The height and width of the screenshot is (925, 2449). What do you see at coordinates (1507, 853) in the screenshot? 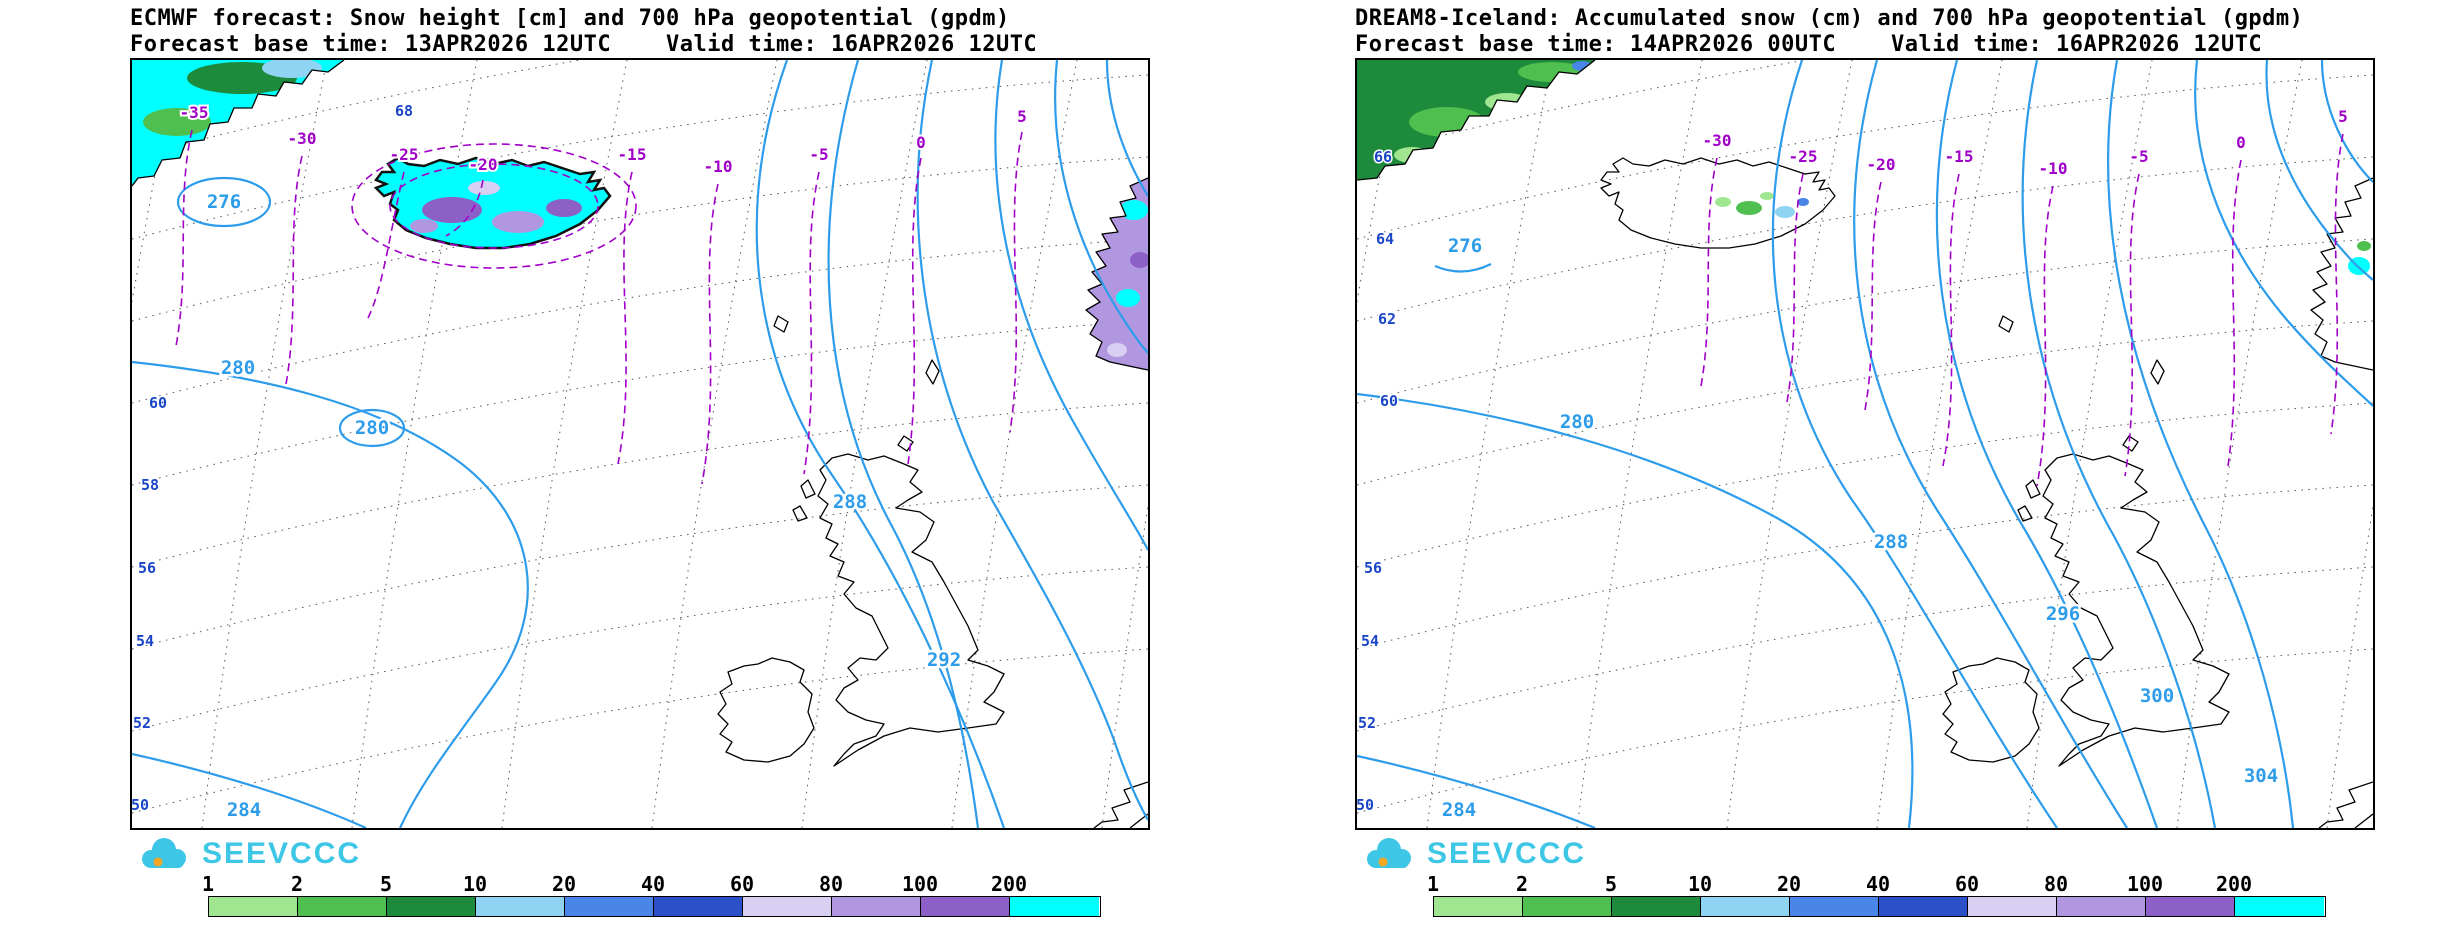
I see `seevccc-logo-text: SEEVCCC` at bounding box center [1507, 853].